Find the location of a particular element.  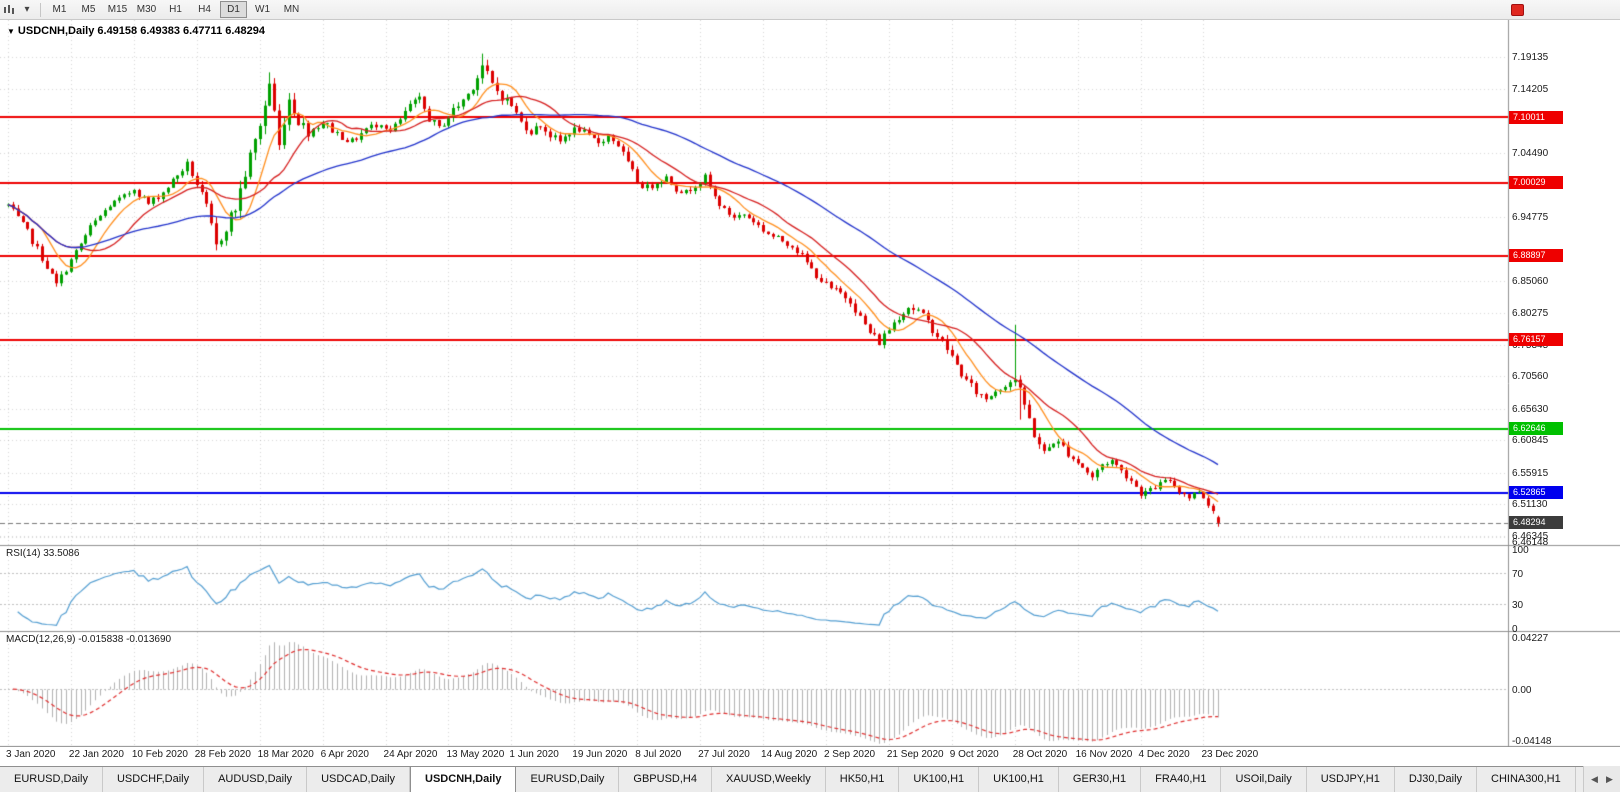

price-level-tag: 7.00029 is located at coordinates (1536, 183).